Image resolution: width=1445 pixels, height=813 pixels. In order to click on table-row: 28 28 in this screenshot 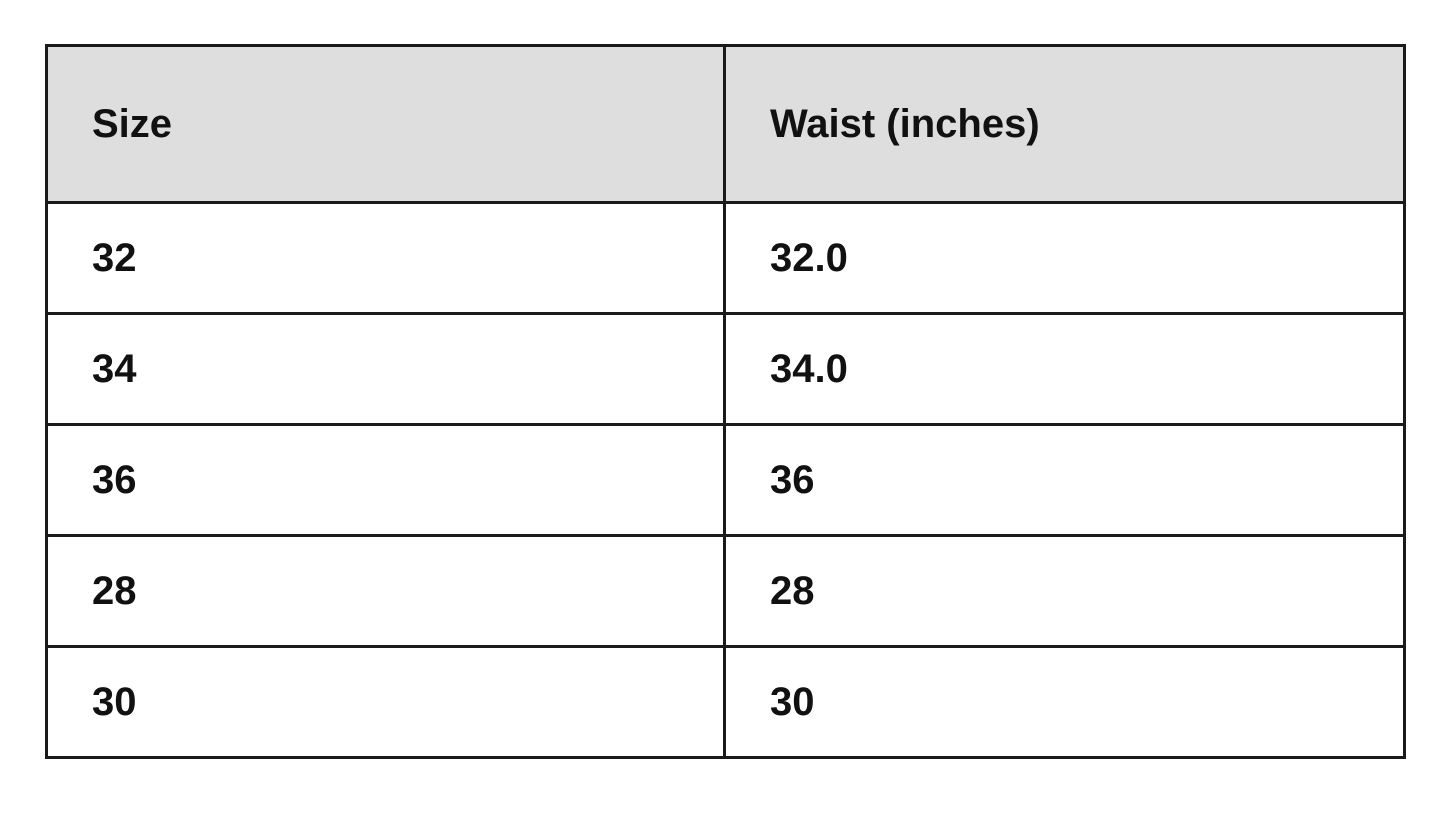, I will do `click(725, 591)`.